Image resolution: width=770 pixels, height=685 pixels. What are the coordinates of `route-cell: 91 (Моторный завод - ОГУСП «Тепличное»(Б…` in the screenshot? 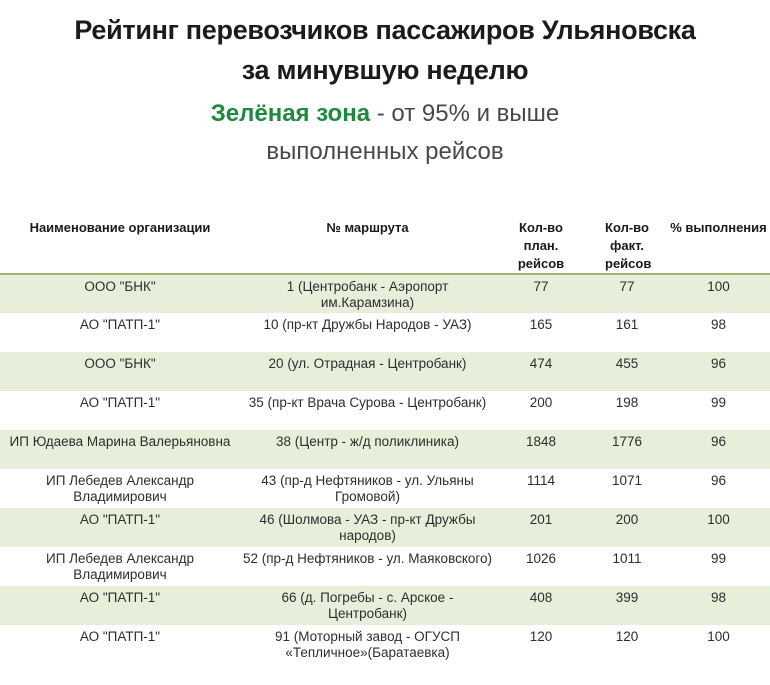 It's located at (367, 644).